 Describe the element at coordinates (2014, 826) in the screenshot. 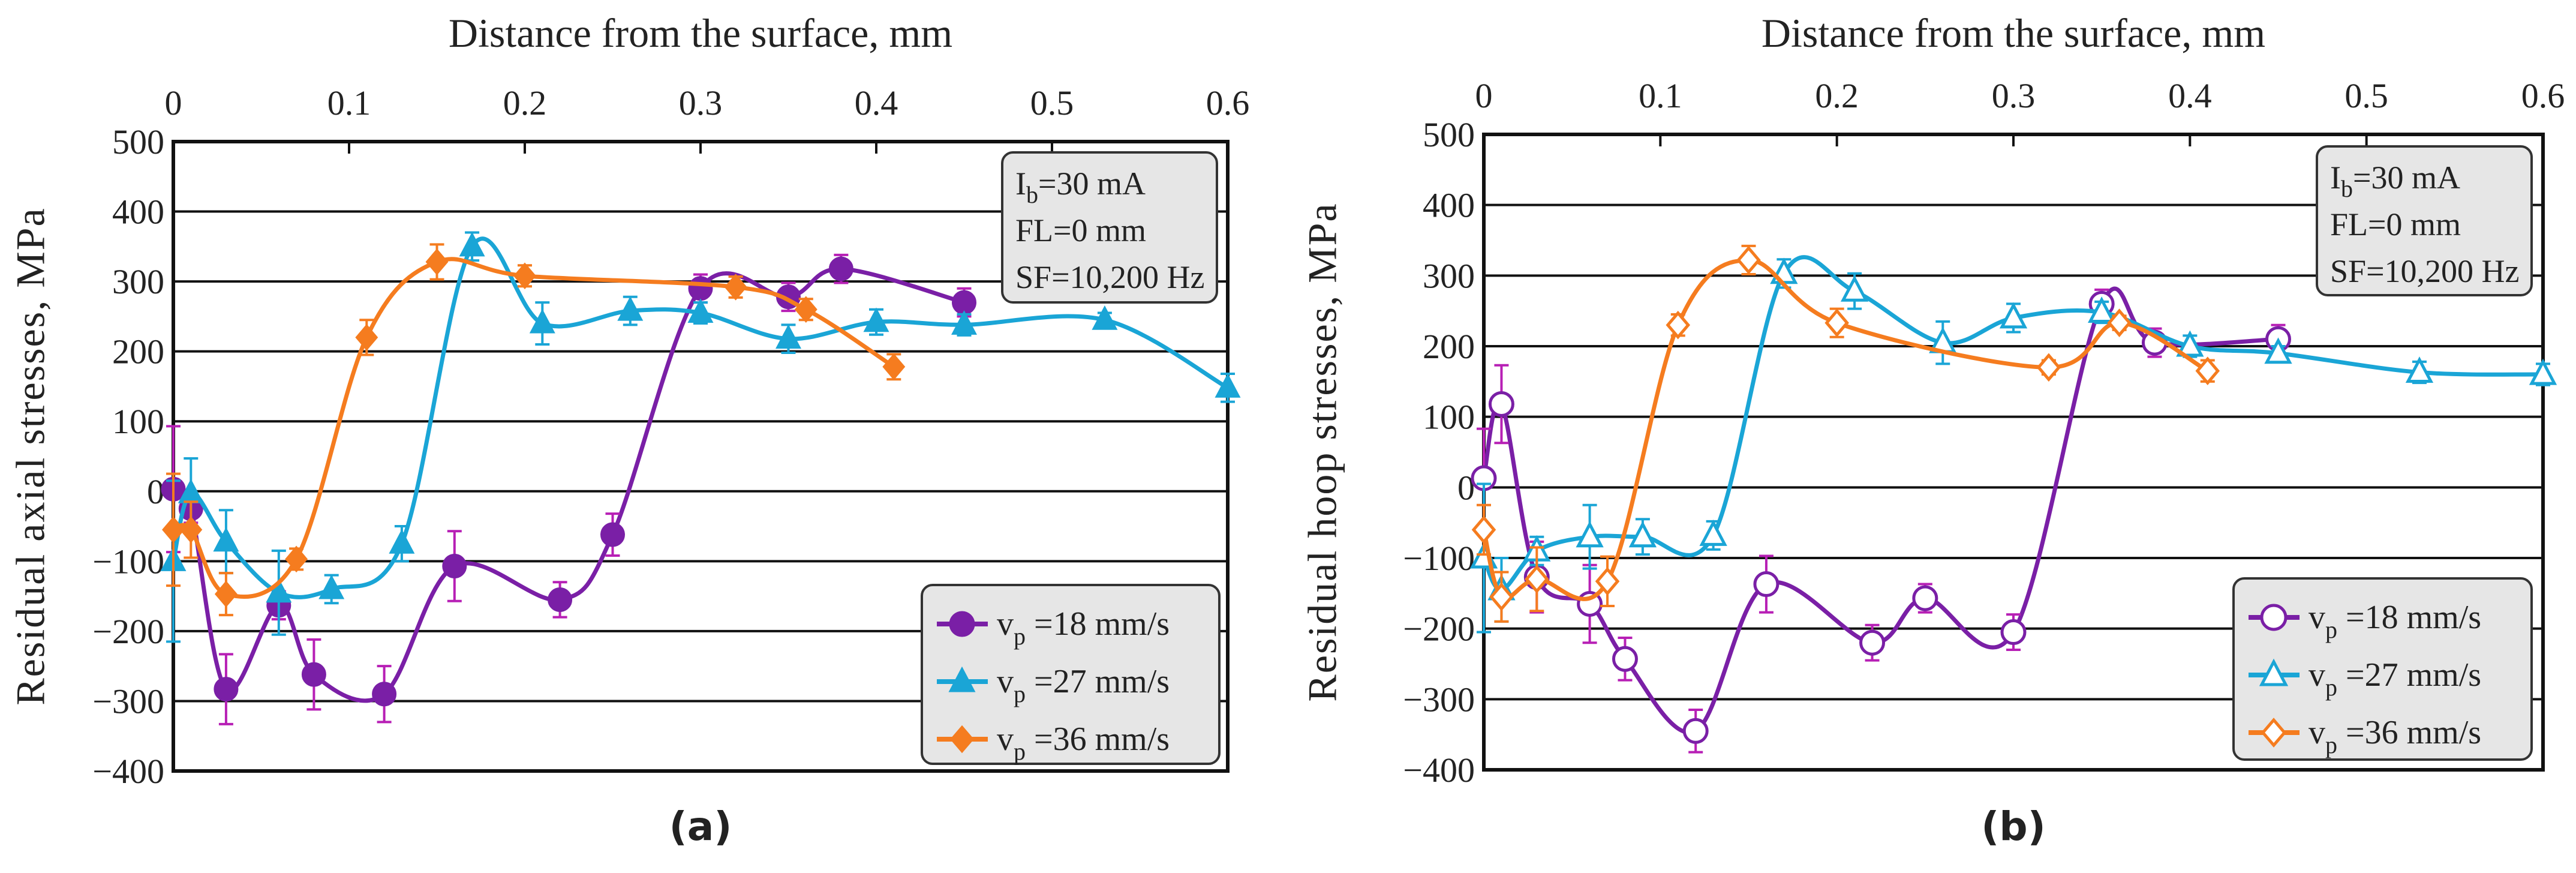

I see `panel-label: (b)` at that location.